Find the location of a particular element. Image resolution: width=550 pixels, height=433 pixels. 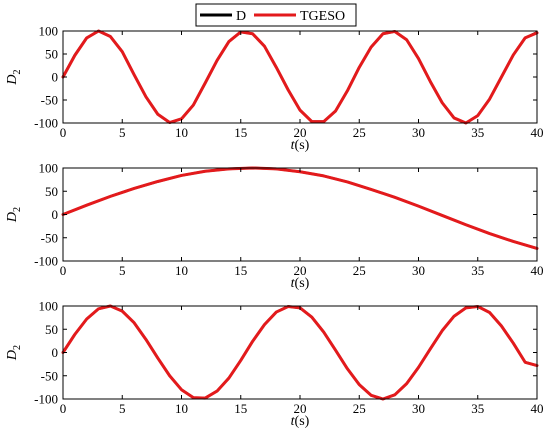

legend: D TGESO is located at coordinates (276, 15).